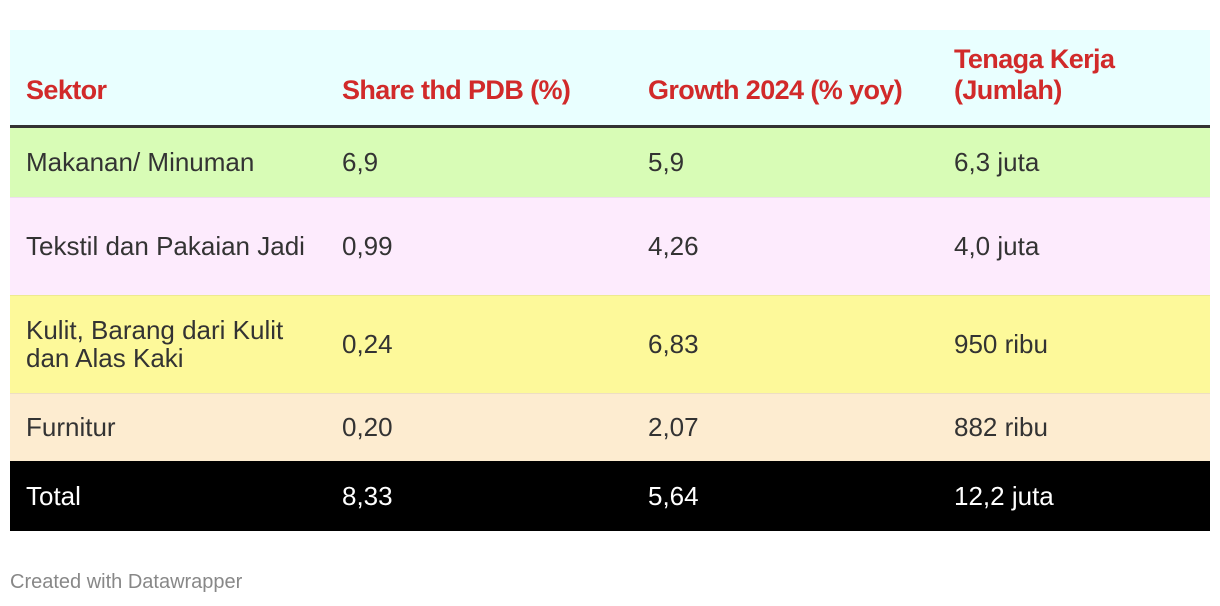 This screenshot has height=606, width=1220. Describe the element at coordinates (168, 161) in the screenshot. I see `cell-sektor: Makanan/ Minuman` at that location.